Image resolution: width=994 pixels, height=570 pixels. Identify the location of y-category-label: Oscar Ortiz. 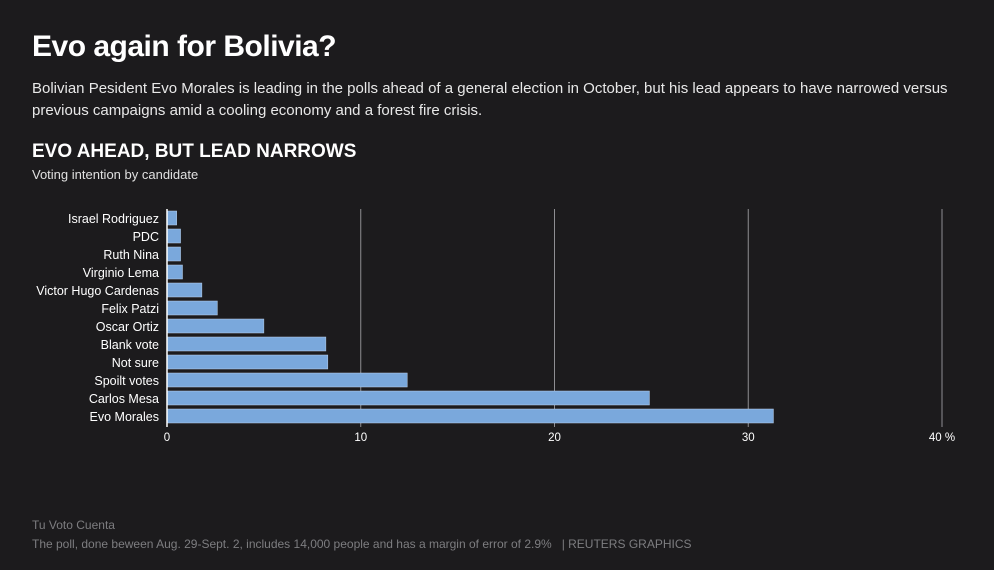
(127, 327).